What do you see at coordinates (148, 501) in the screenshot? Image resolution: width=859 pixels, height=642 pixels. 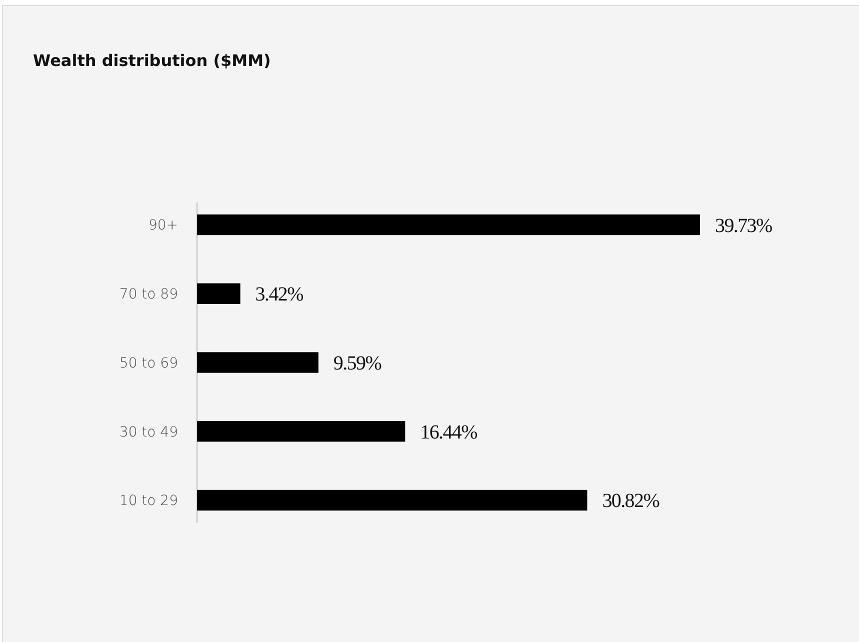 I see `y-tick-label: 10 to 29` at bounding box center [148, 501].